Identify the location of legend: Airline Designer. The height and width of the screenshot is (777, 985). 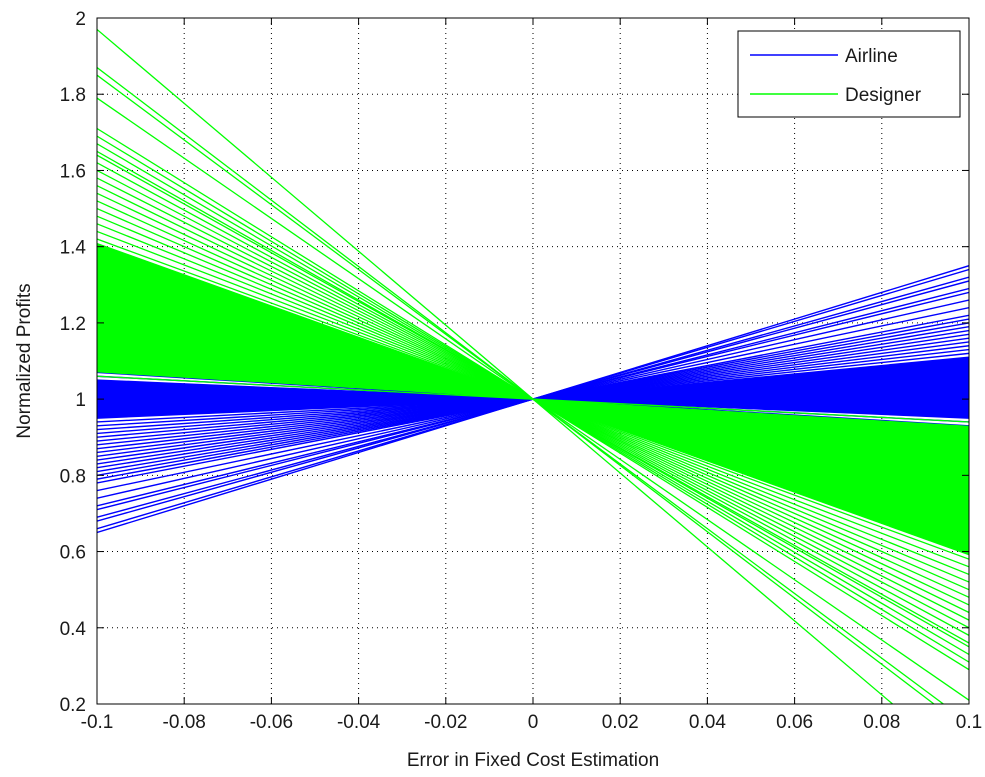
(849, 74).